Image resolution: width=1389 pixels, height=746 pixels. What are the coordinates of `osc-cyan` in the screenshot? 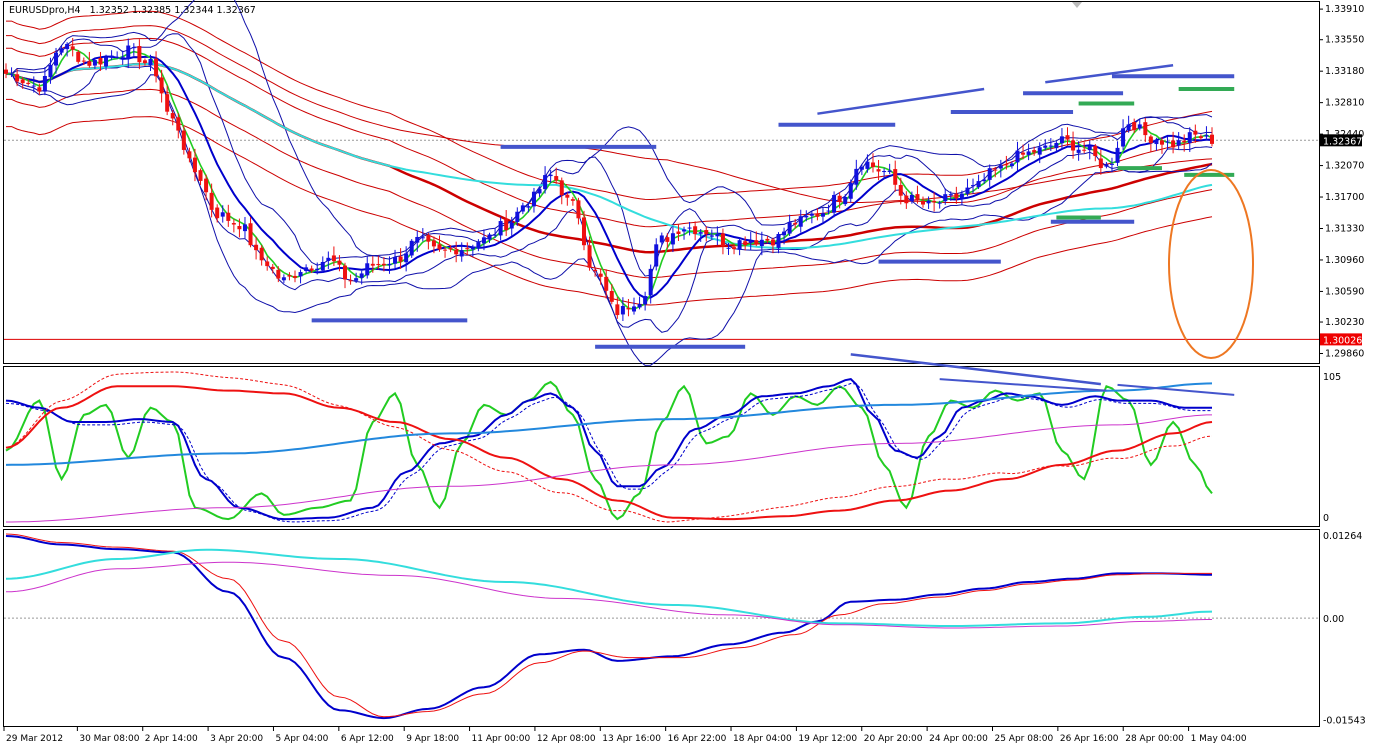 It's located at (609, 587).